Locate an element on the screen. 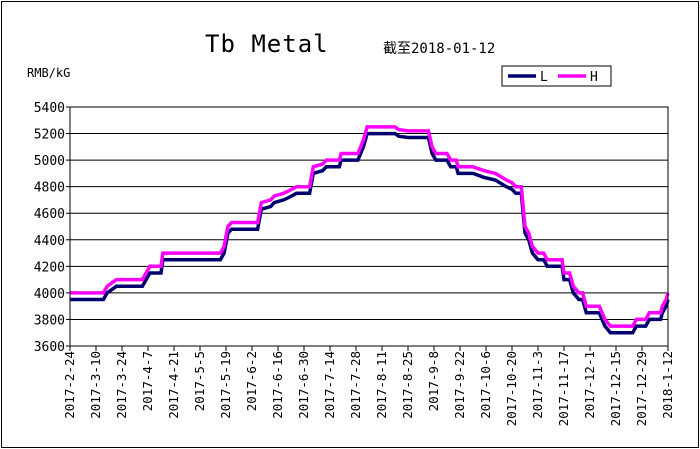  y-axis-unit-label: RMB/kG is located at coordinates (49, 73).